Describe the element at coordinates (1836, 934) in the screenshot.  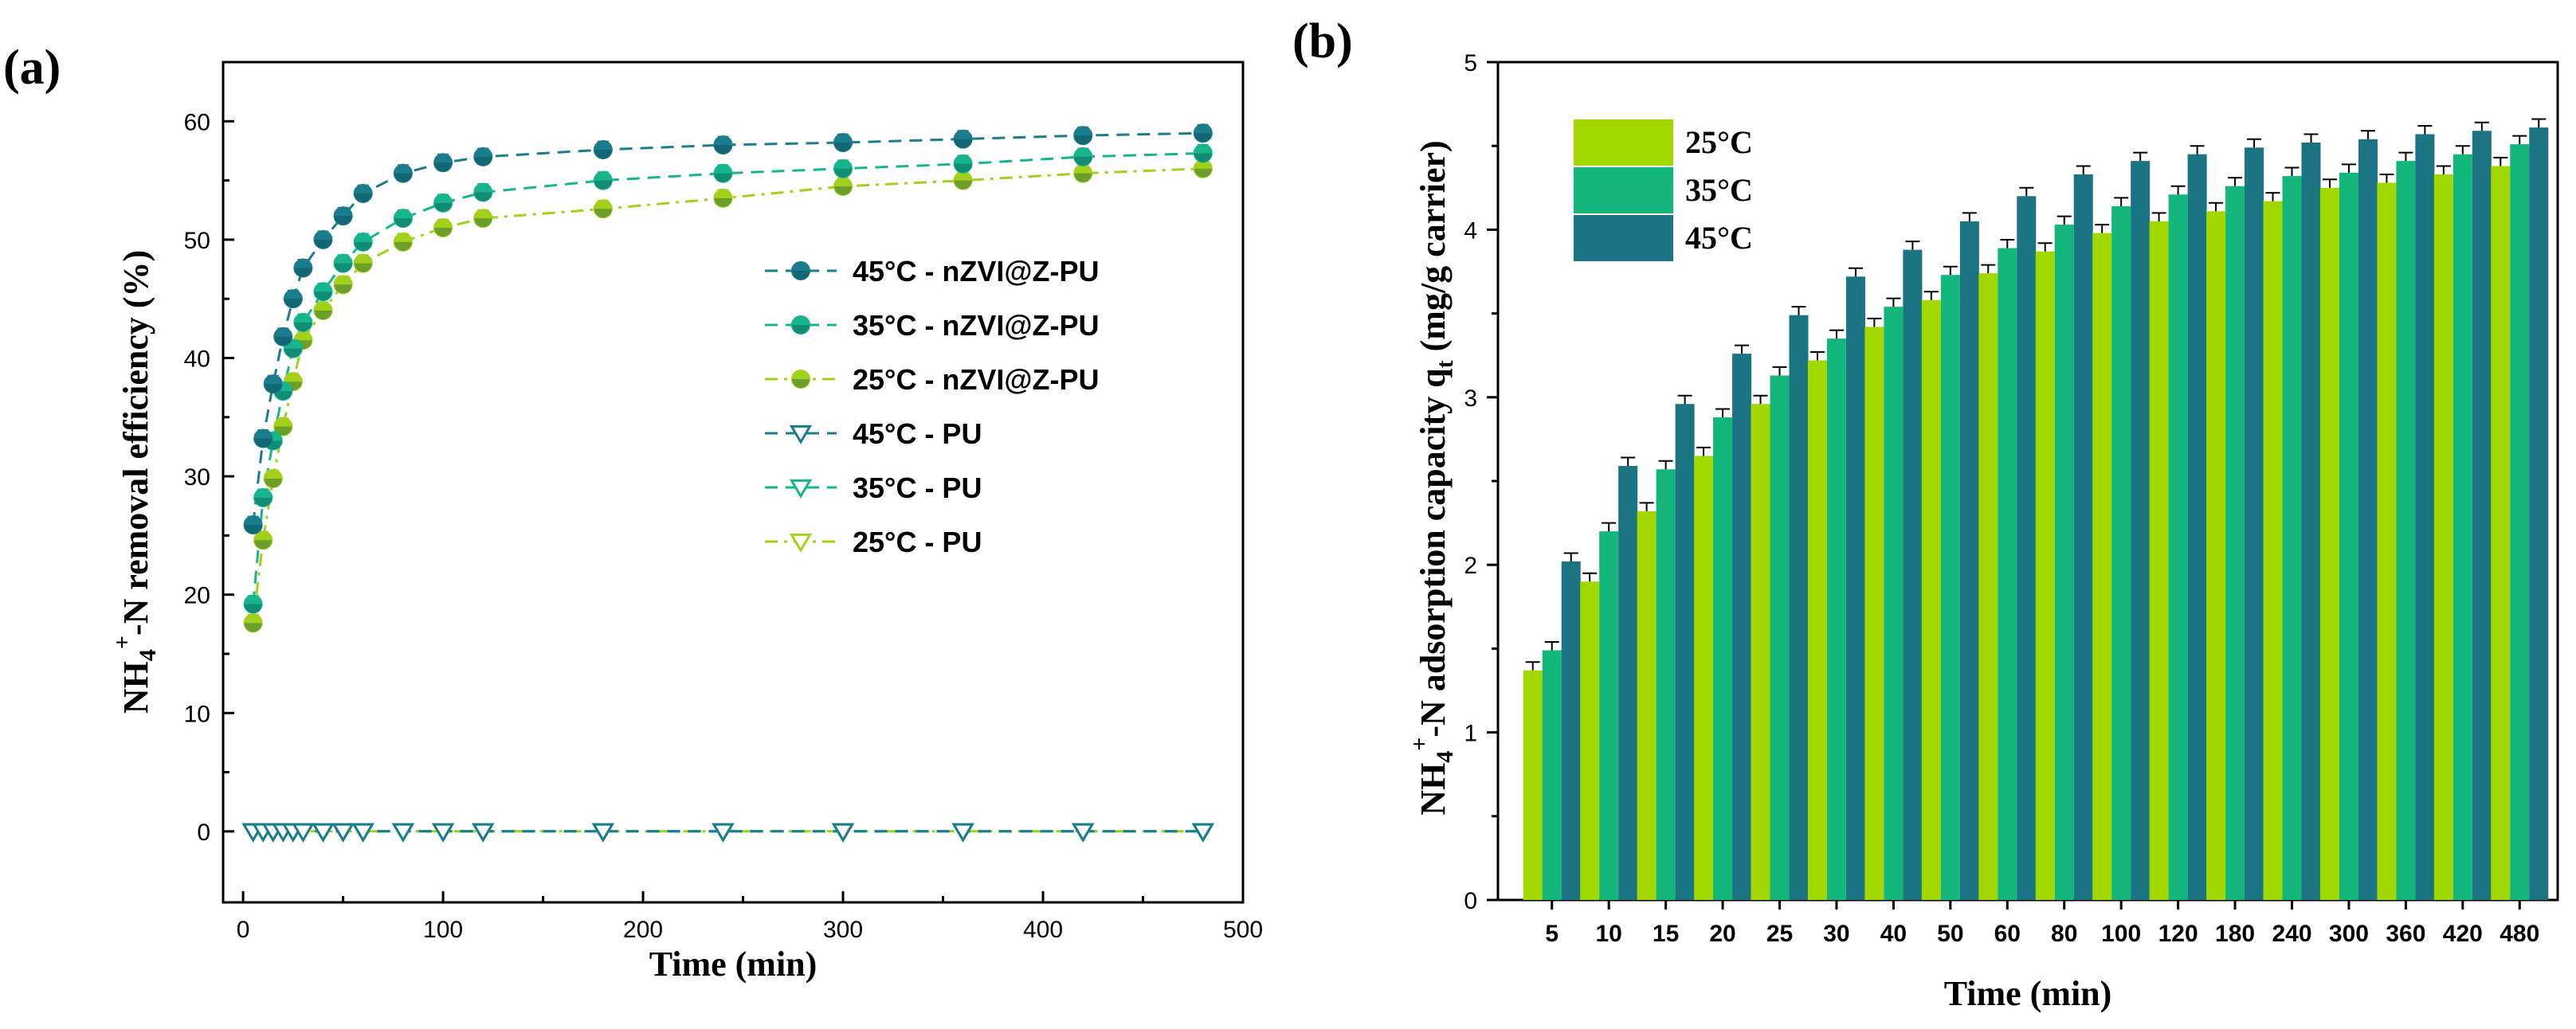
I see `panel-b-x-tick-label: 30` at that location.